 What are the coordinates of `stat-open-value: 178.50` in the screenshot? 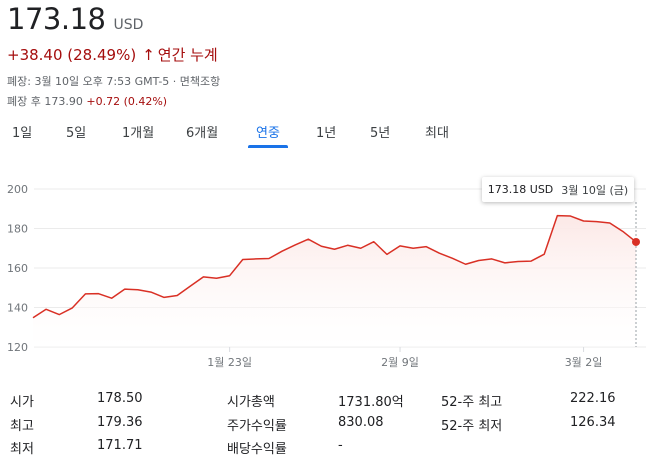 It's located at (120, 398).